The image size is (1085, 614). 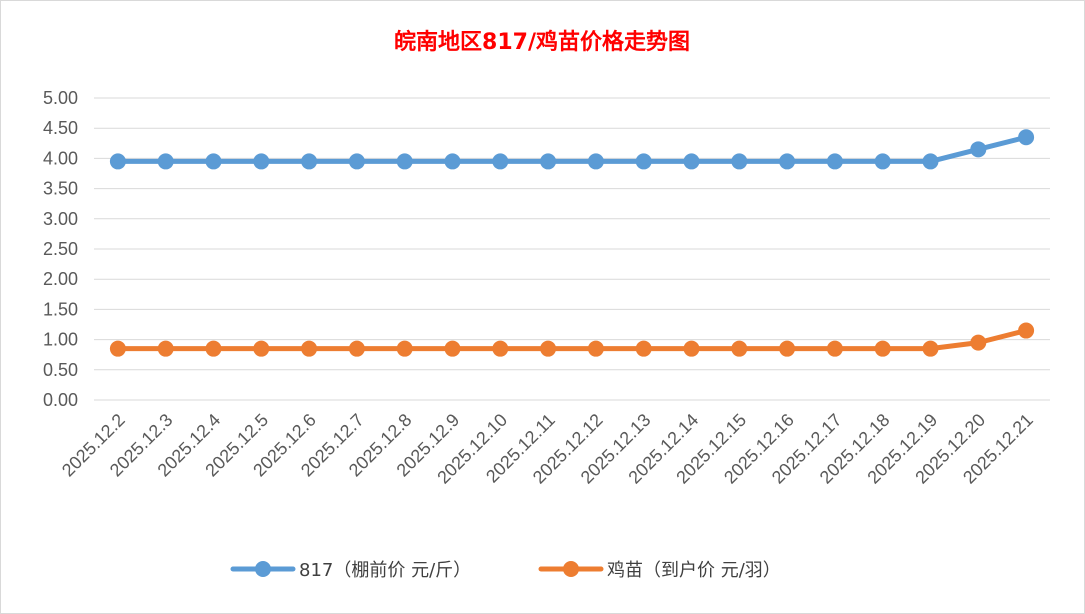 I want to click on y-tick-label: 2.50, so click(x=60, y=249).